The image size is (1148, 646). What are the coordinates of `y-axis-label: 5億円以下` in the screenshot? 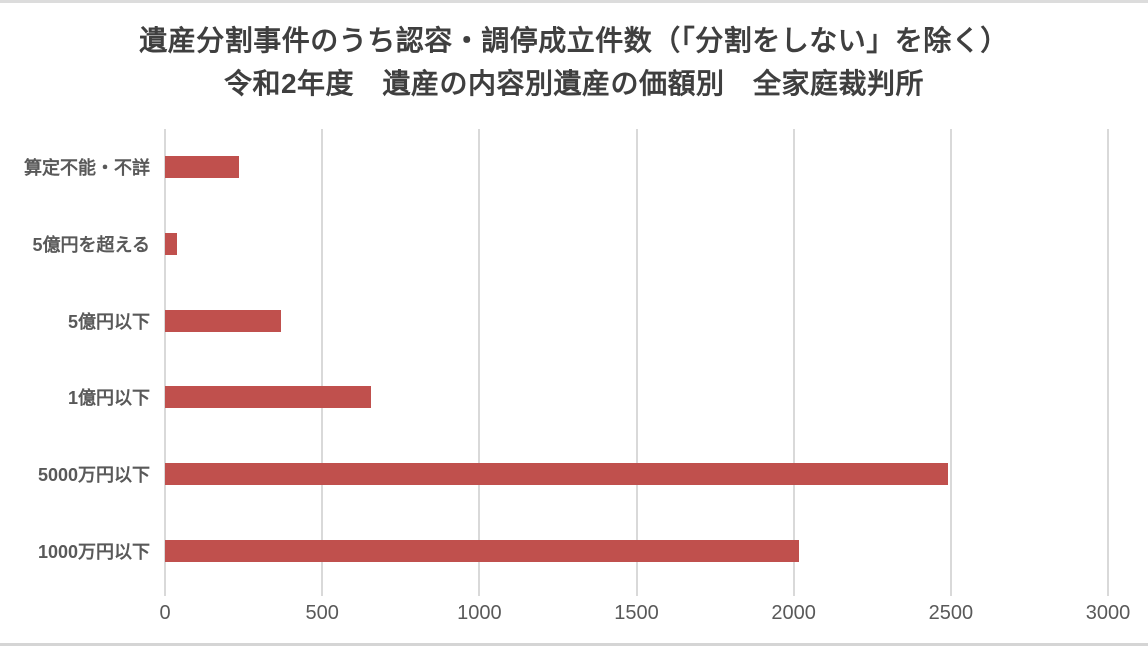 It's located at (108, 321).